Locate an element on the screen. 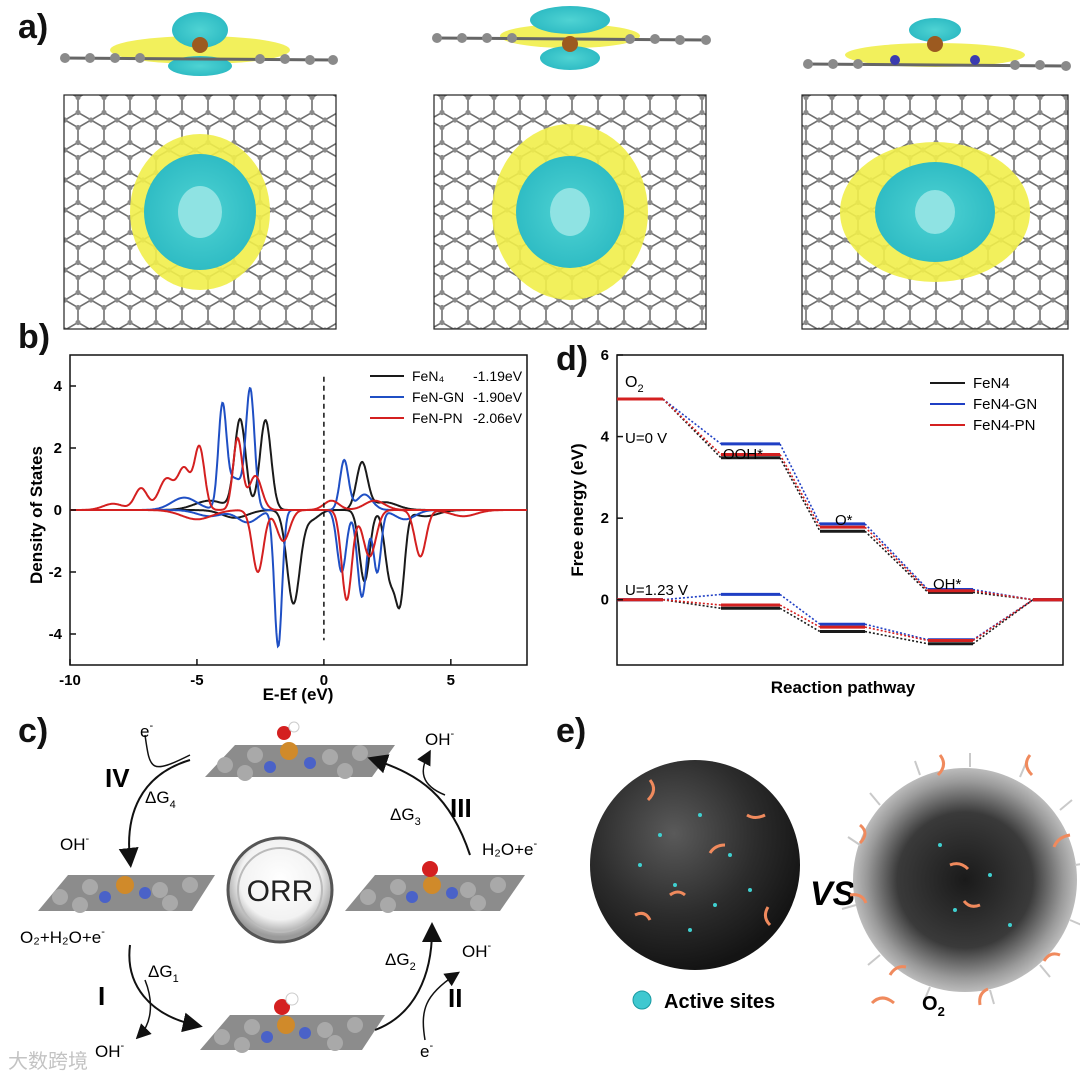 This screenshot has width=1080, height=1080. panel-label-e: e) is located at coordinates (571, 731).